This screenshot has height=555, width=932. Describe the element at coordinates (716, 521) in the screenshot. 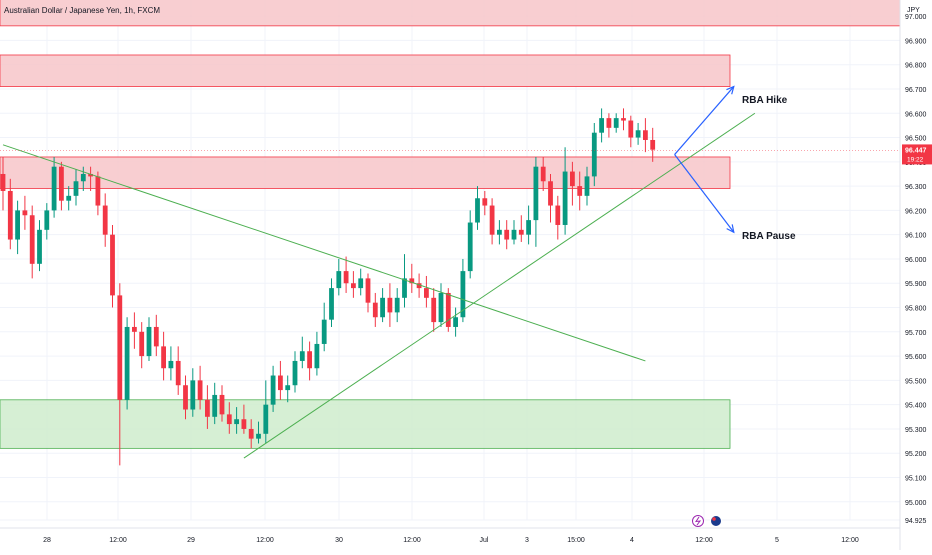

I see `australia-flag-icon` at that location.